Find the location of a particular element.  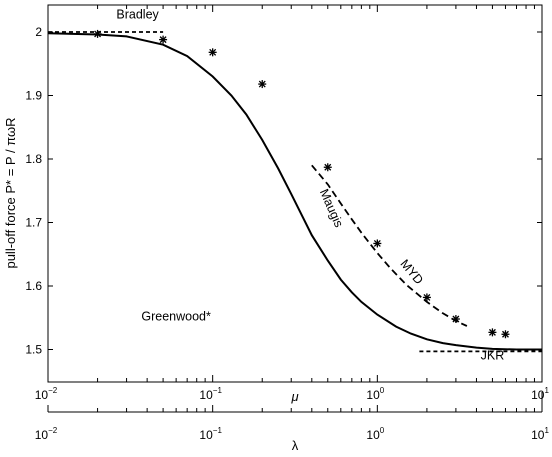

y-tick-label: 1.7 is located at coordinates (33, 223).